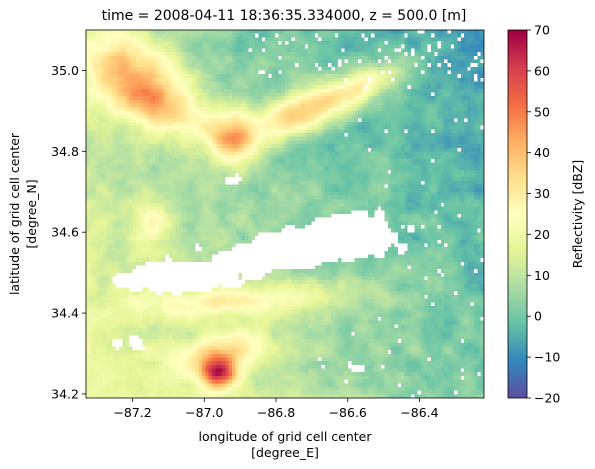 This screenshot has width=595, height=469. Describe the element at coordinates (542, 234) in the screenshot. I see `colorbar-tick-label: 20` at that location.